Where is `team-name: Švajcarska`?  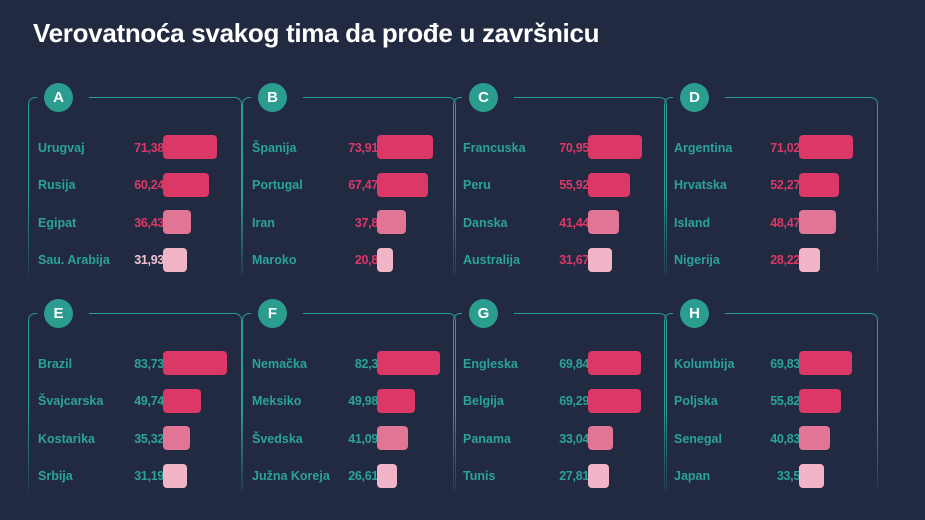 team-name: Švajcarska is located at coordinates (71, 401).